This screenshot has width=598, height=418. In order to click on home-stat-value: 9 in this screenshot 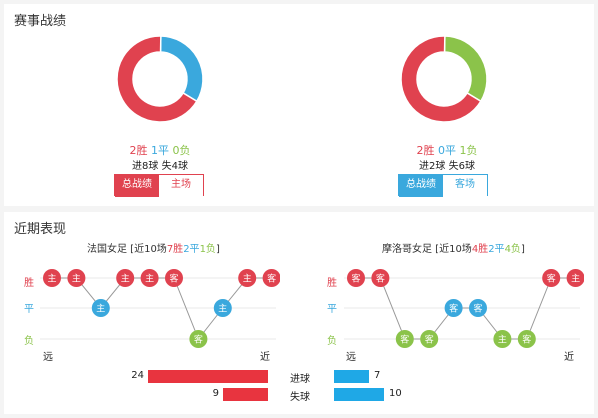, I will do `click(215, 393)`.